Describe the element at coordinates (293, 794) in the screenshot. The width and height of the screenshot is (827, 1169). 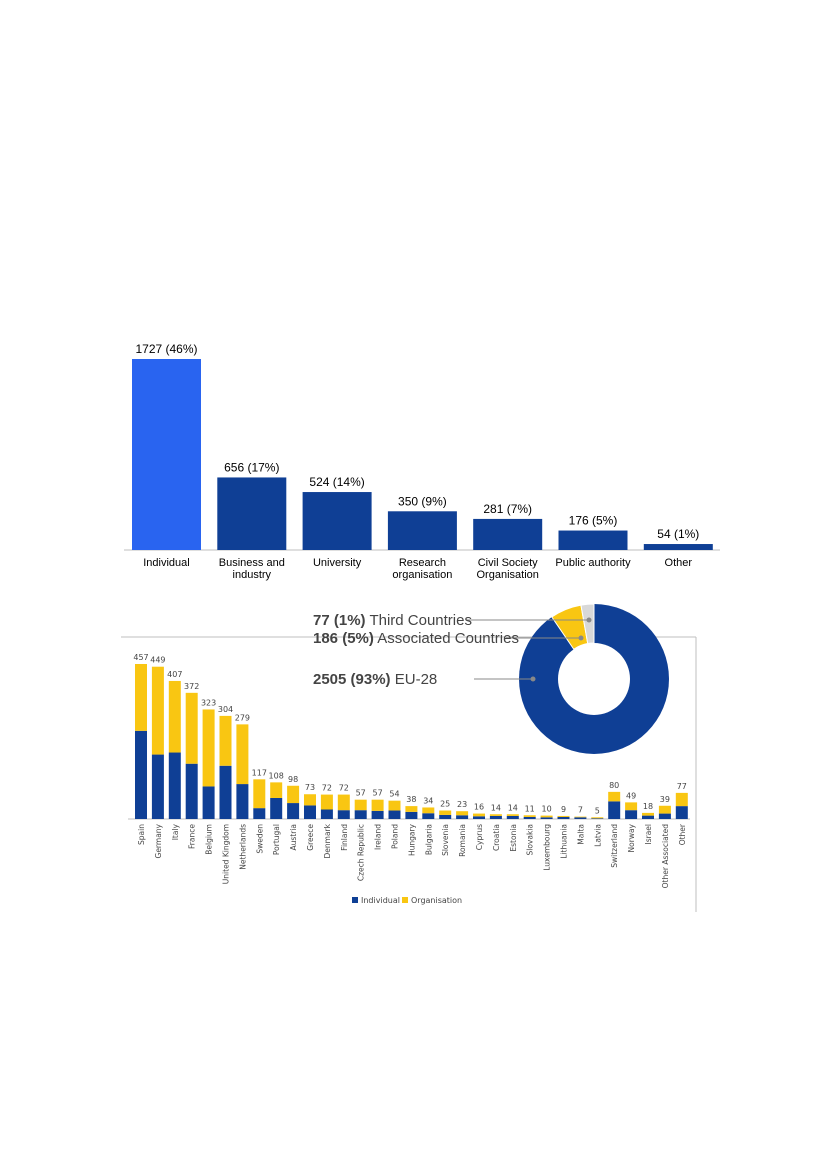
I see `bar-organisation-austria` at that location.